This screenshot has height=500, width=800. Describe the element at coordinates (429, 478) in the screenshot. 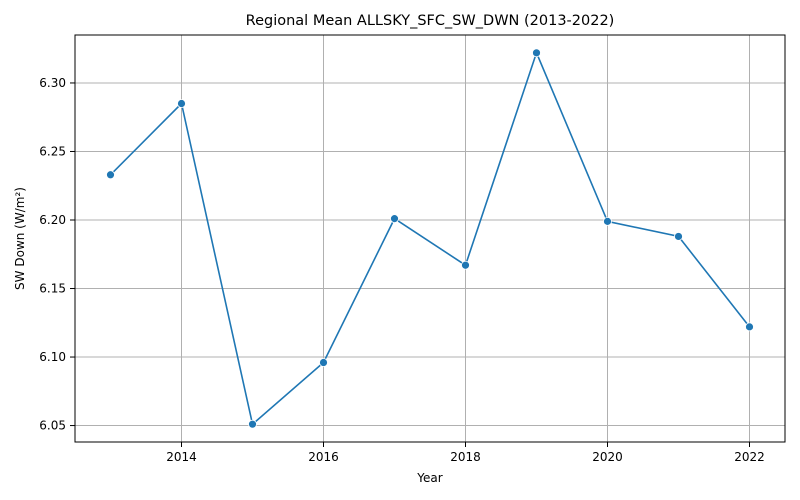

I see `x-axis-label: Year` at that location.